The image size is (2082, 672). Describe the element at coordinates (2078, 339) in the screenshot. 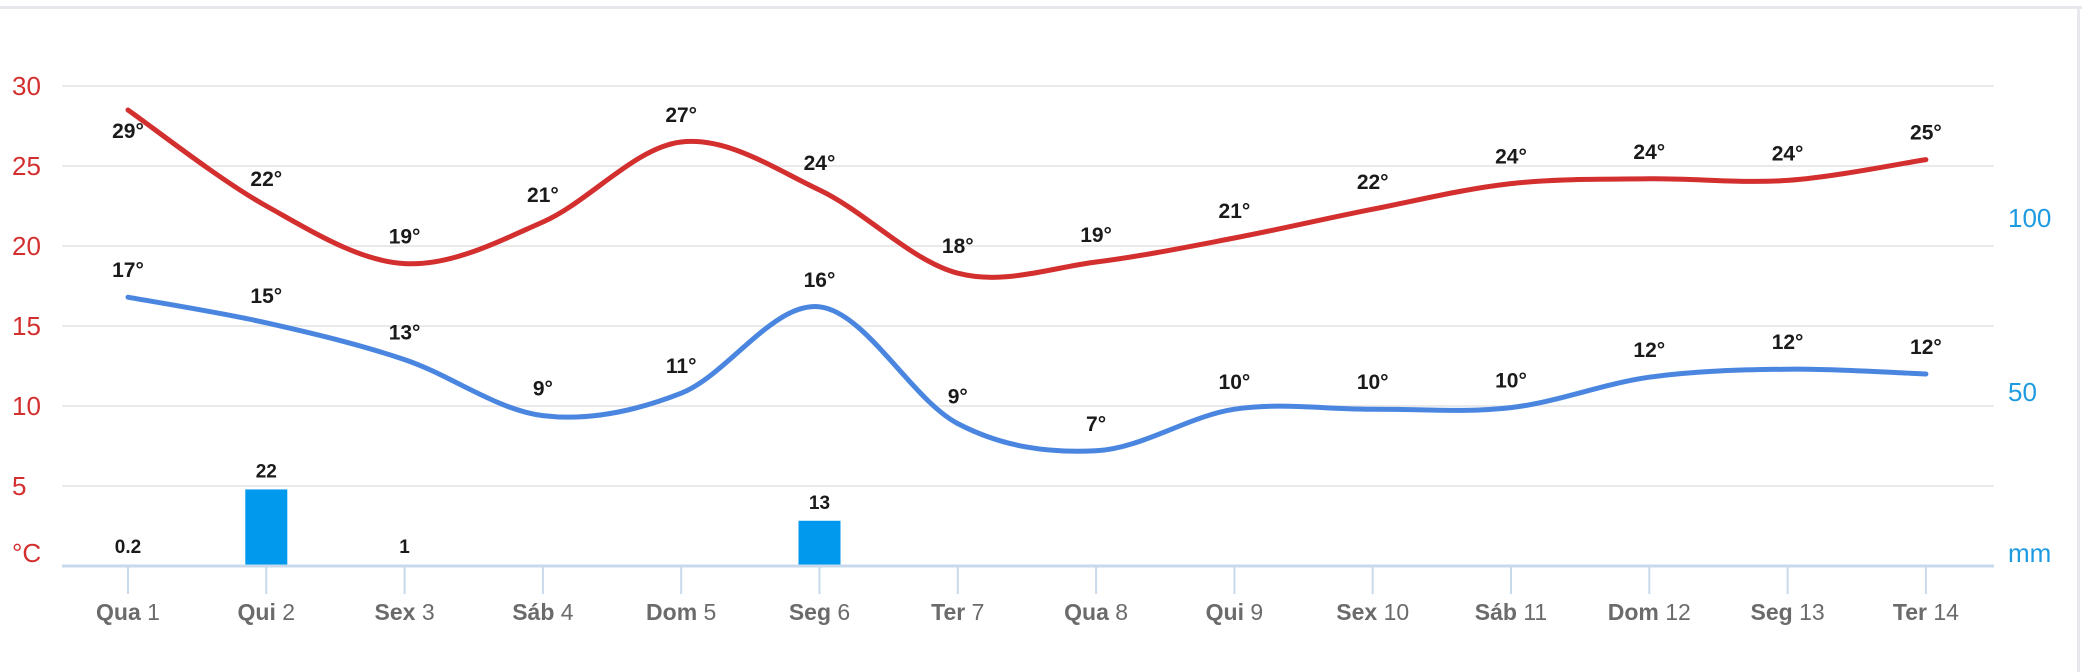

I see `right-border` at that location.